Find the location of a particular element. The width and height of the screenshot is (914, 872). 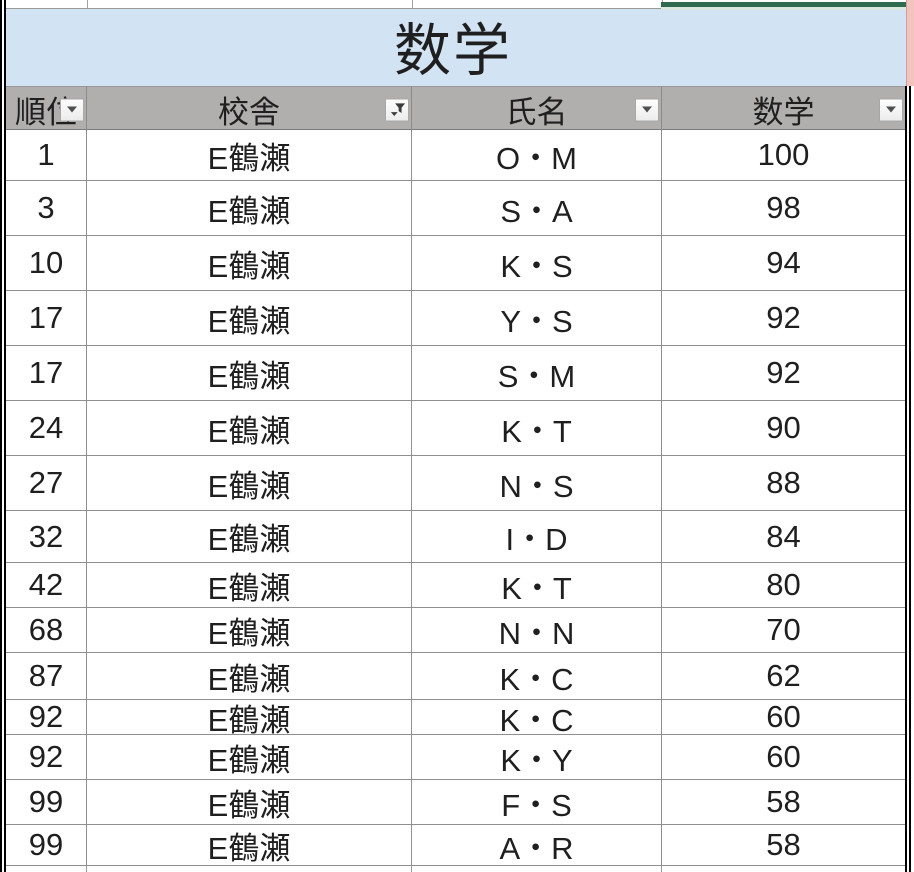

header-label-score: 数学 is located at coordinates (783, 112).